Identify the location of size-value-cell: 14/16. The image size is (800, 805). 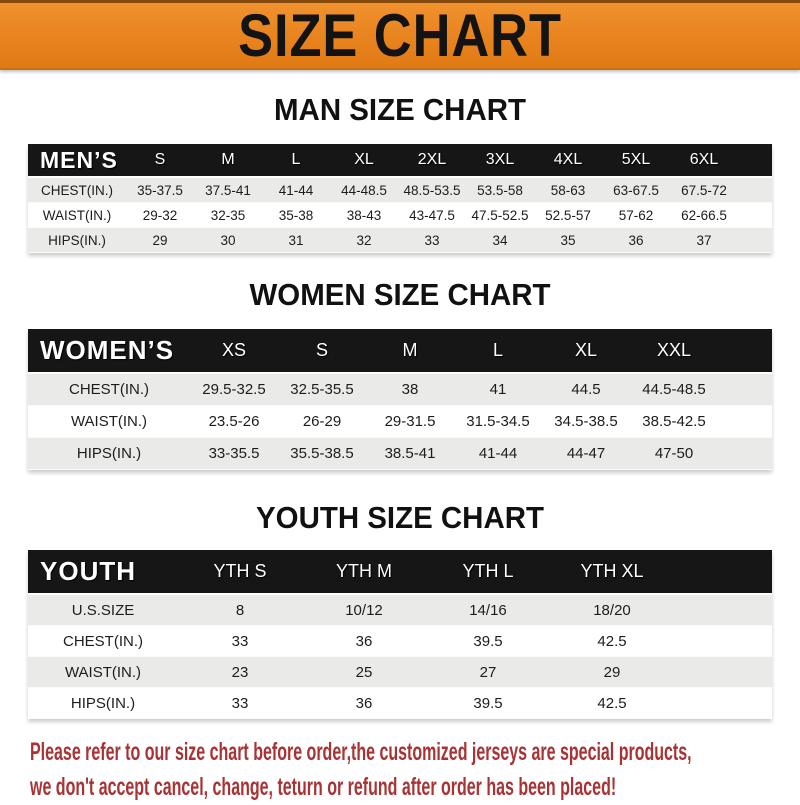
(488, 610).